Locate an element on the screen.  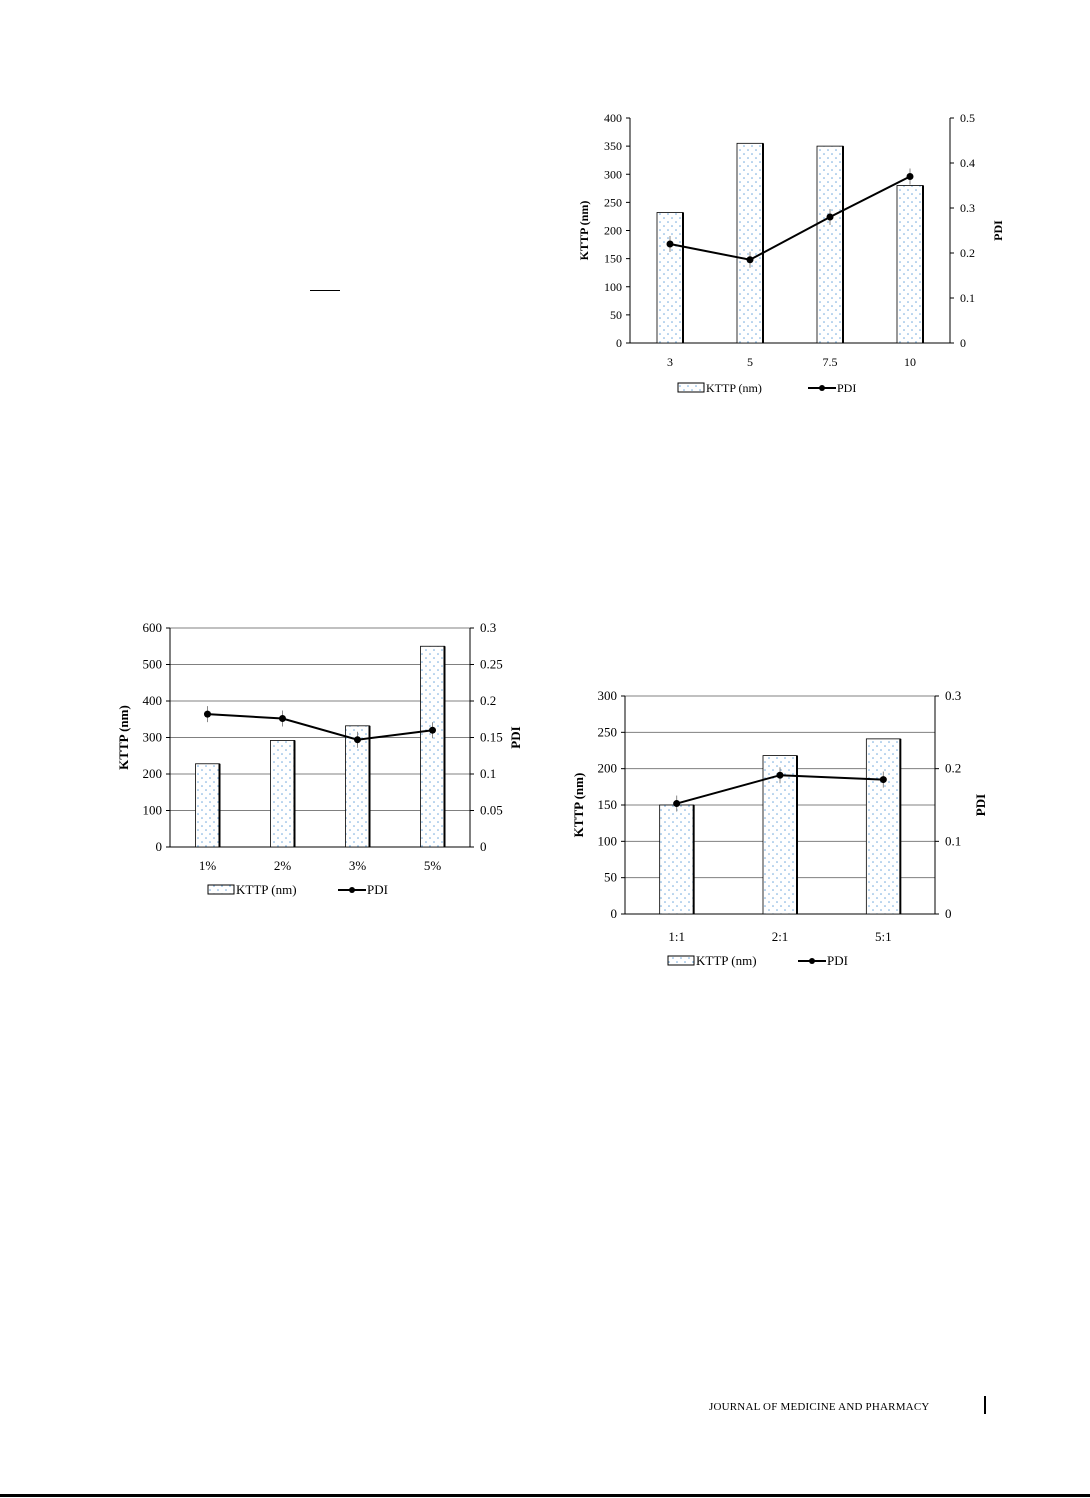
x-tick-label: 1% is located at coordinates (208, 865).